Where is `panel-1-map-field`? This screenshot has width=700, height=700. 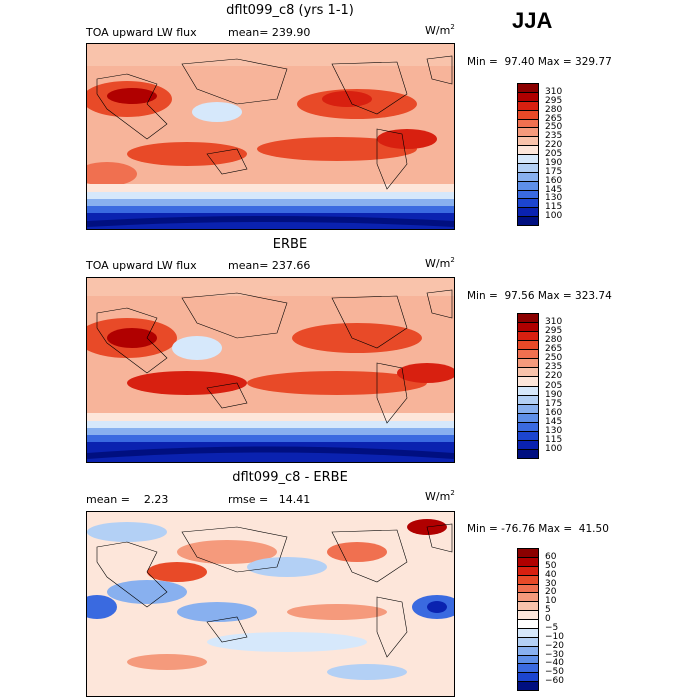 panel-1-map-field is located at coordinates (270, 136).